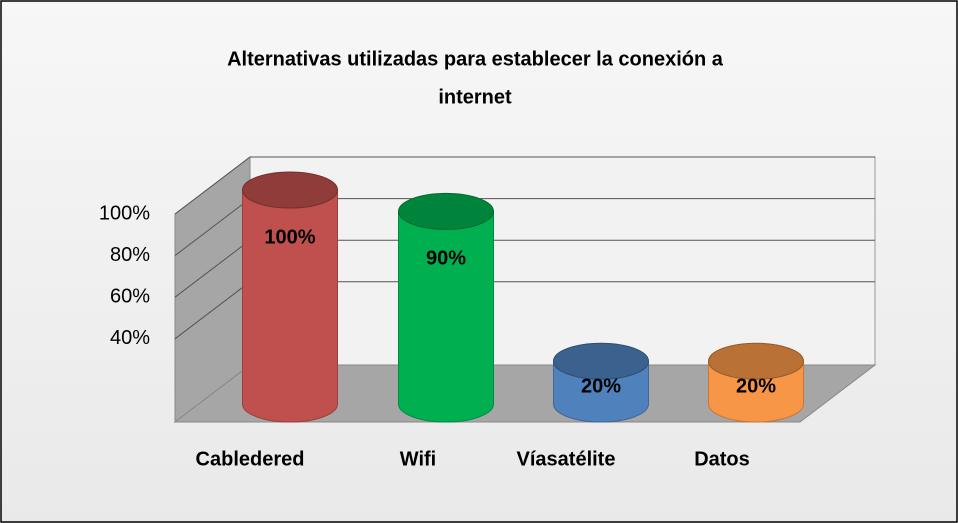 Image resolution: width=958 pixels, height=523 pixels. I want to click on x-tick-label: Cabledered, so click(250, 459).